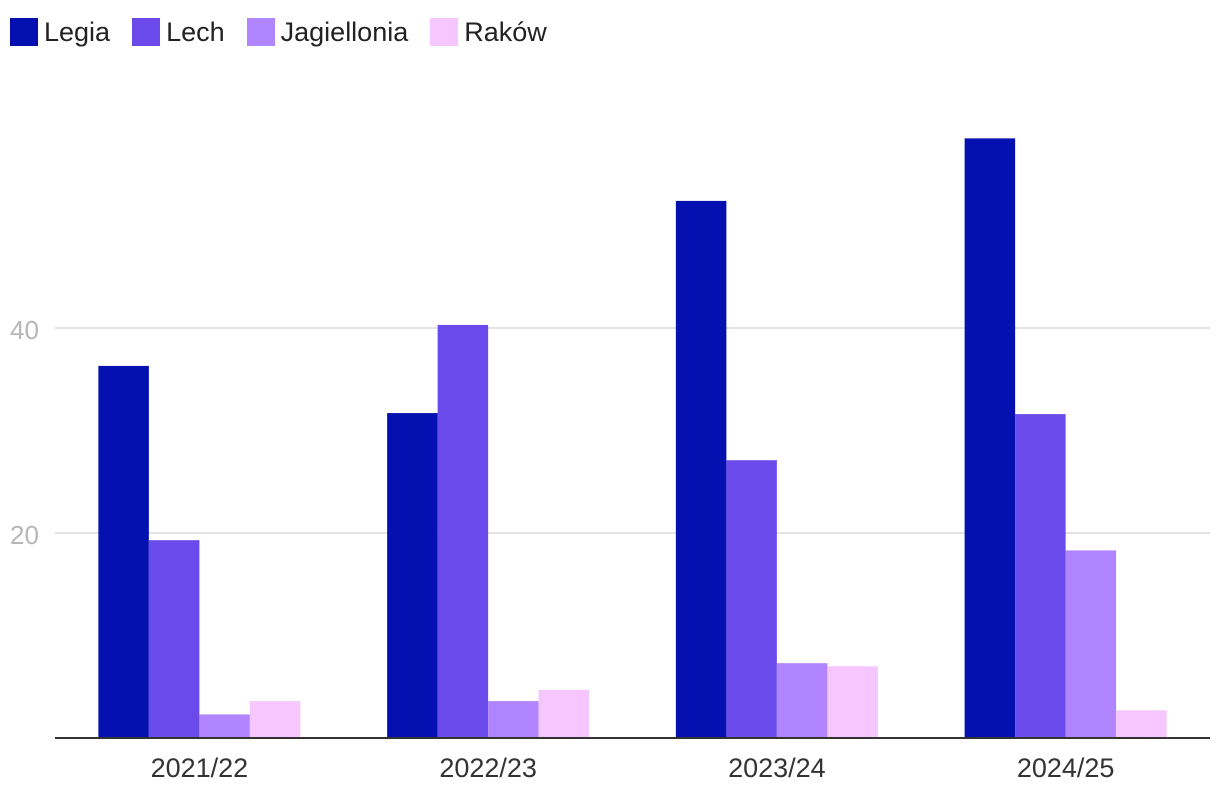 The width and height of the screenshot is (1220, 800). Describe the element at coordinates (24, 535) in the screenshot. I see `y-tick-label-20: 20` at that location.